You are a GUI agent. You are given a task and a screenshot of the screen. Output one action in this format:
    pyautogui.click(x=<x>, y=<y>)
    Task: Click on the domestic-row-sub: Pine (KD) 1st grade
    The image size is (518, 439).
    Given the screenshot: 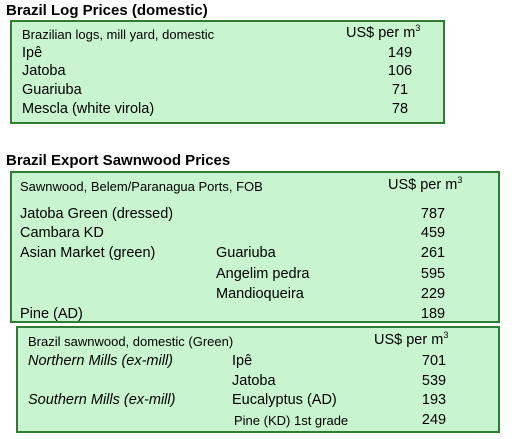 What is the action you would take?
    pyautogui.click(x=291, y=420)
    